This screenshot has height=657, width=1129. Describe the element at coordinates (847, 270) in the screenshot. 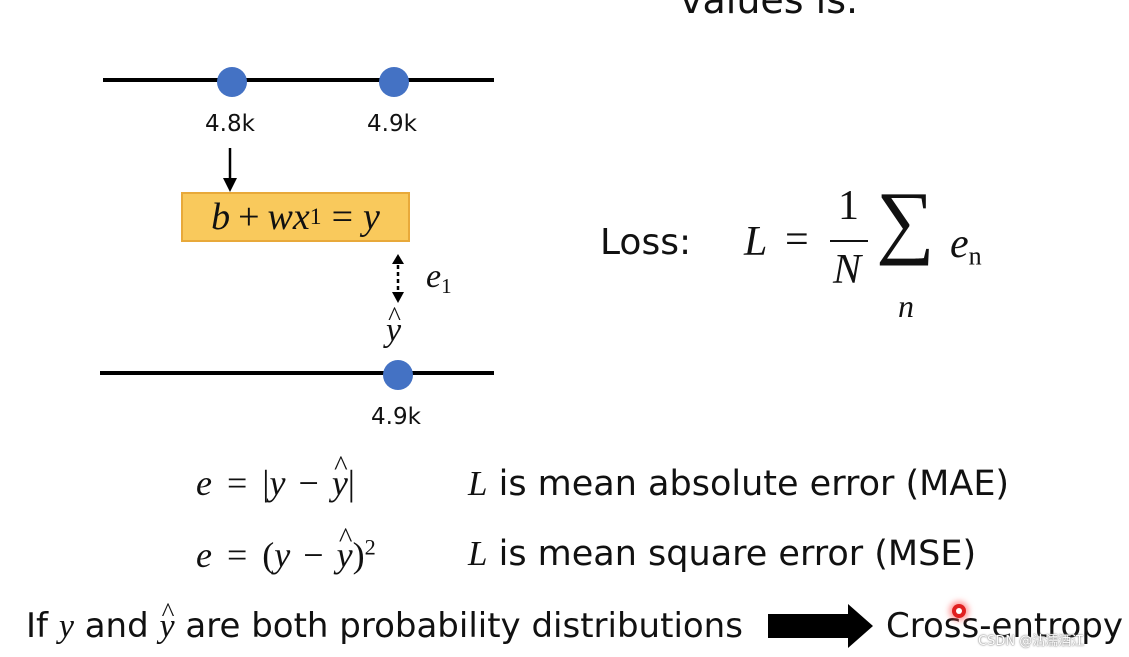

I see `loss-denominator: N` at that location.